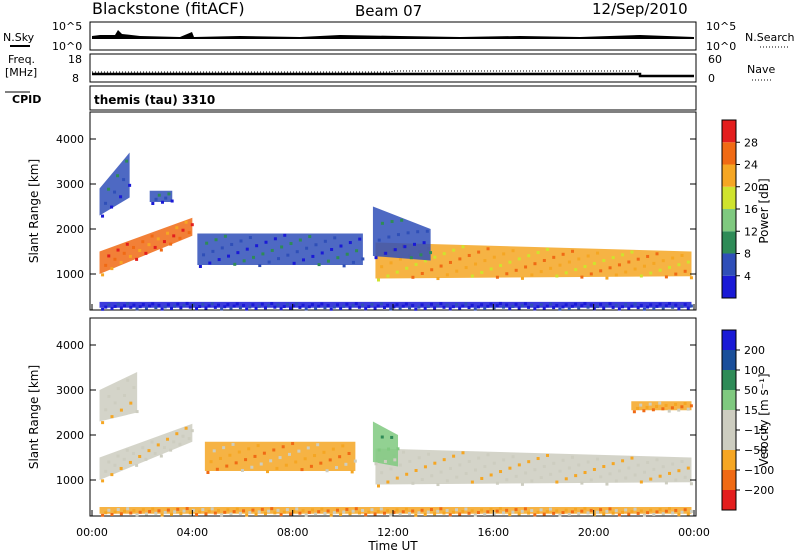  I want to click on noise-left-top: 10^5, so click(67, 26).